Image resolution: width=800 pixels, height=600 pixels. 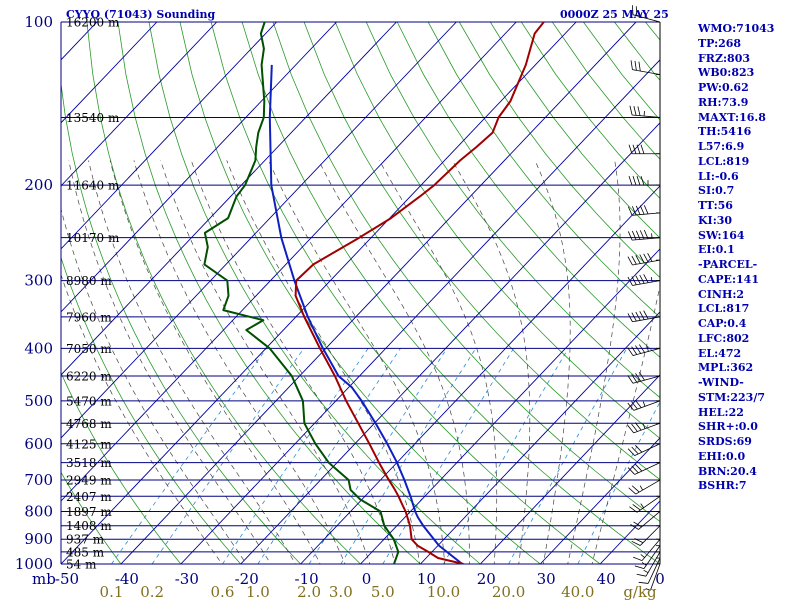 What do you see at coordinates (341, 591) in the screenshot?
I see `mixing-ratio-label-5: 3.0` at bounding box center [341, 591].